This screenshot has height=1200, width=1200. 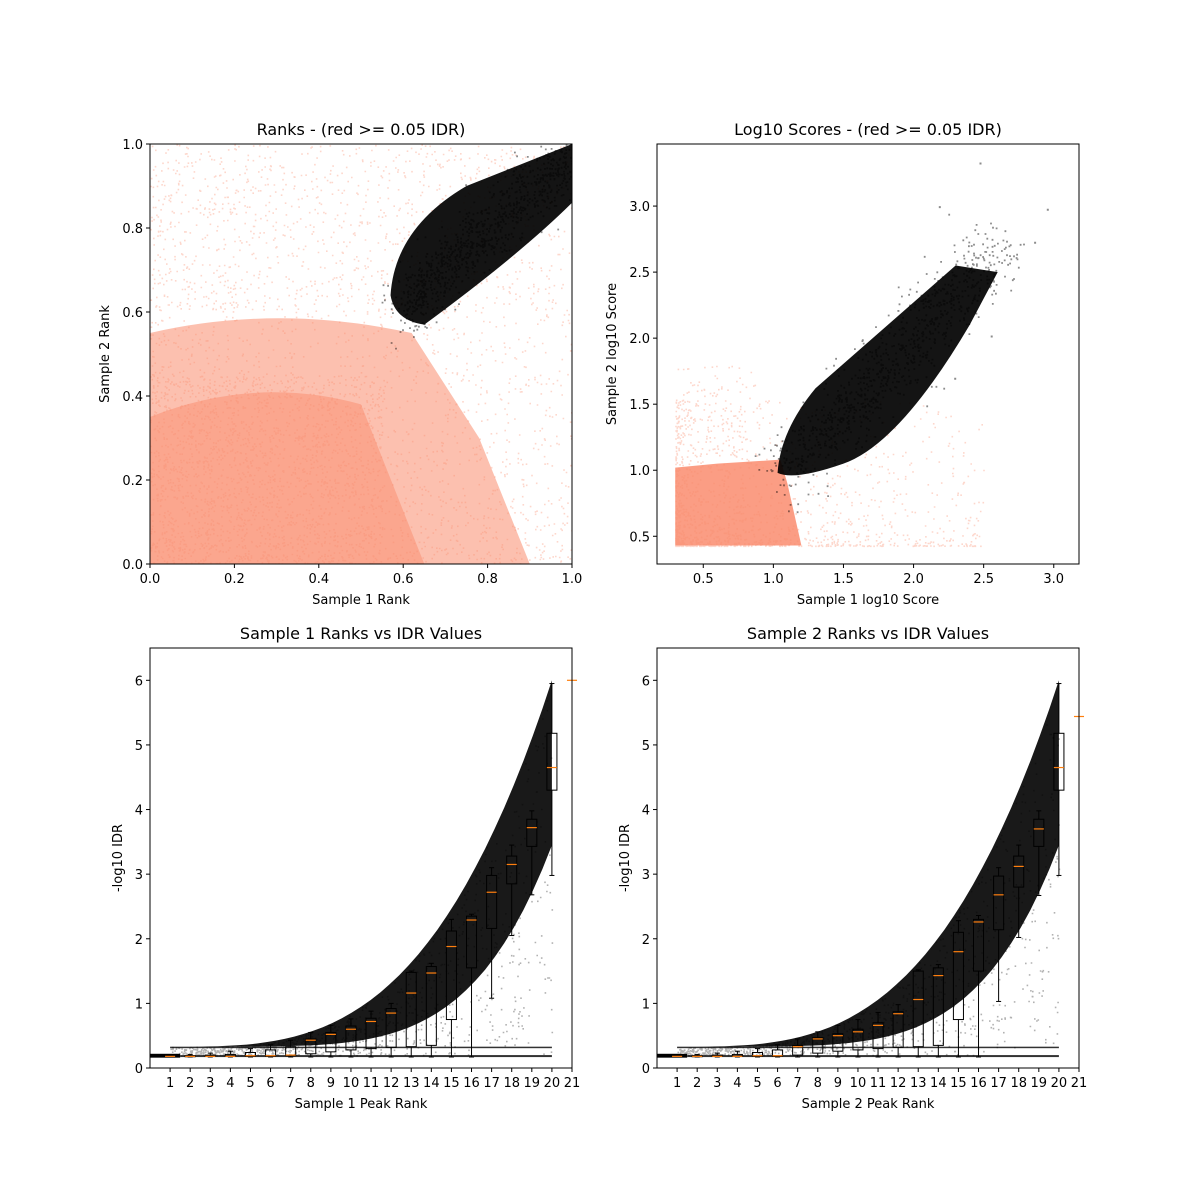 I want to click on x-tick-label: 12, so click(x=898, y=1083).